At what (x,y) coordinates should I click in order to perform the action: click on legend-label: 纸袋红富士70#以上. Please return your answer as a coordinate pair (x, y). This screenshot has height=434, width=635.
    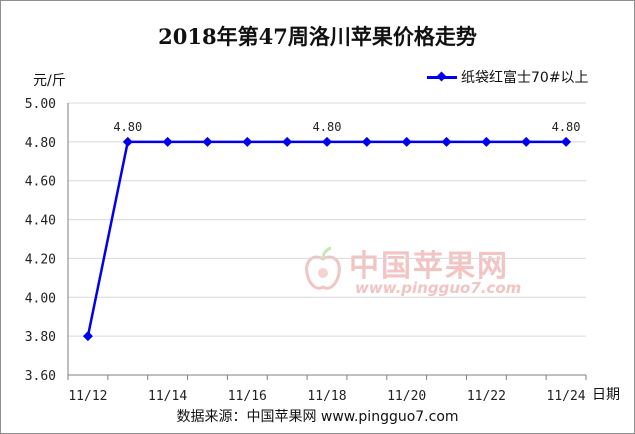
    Looking at the image, I should click on (525, 78).